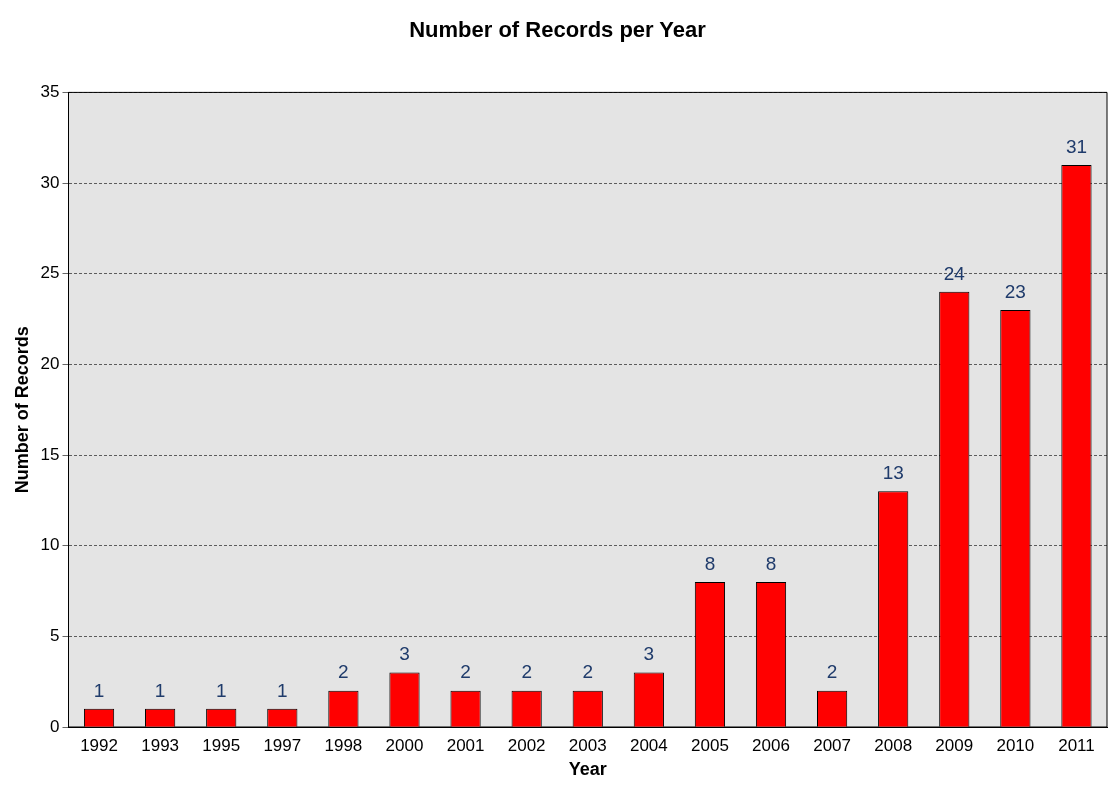  What do you see at coordinates (55, 636) in the screenshot?
I see `y-tick-label: 5` at bounding box center [55, 636].